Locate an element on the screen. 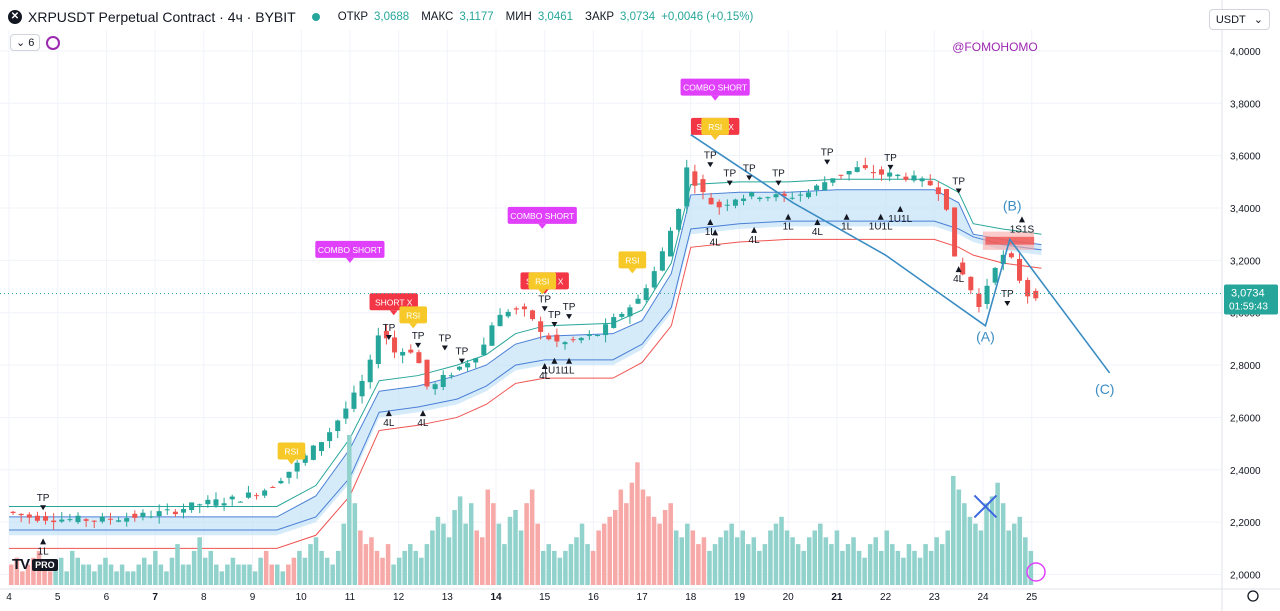 This screenshot has width=1280, height=611. wave-label: (C) is located at coordinates (1104, 389).